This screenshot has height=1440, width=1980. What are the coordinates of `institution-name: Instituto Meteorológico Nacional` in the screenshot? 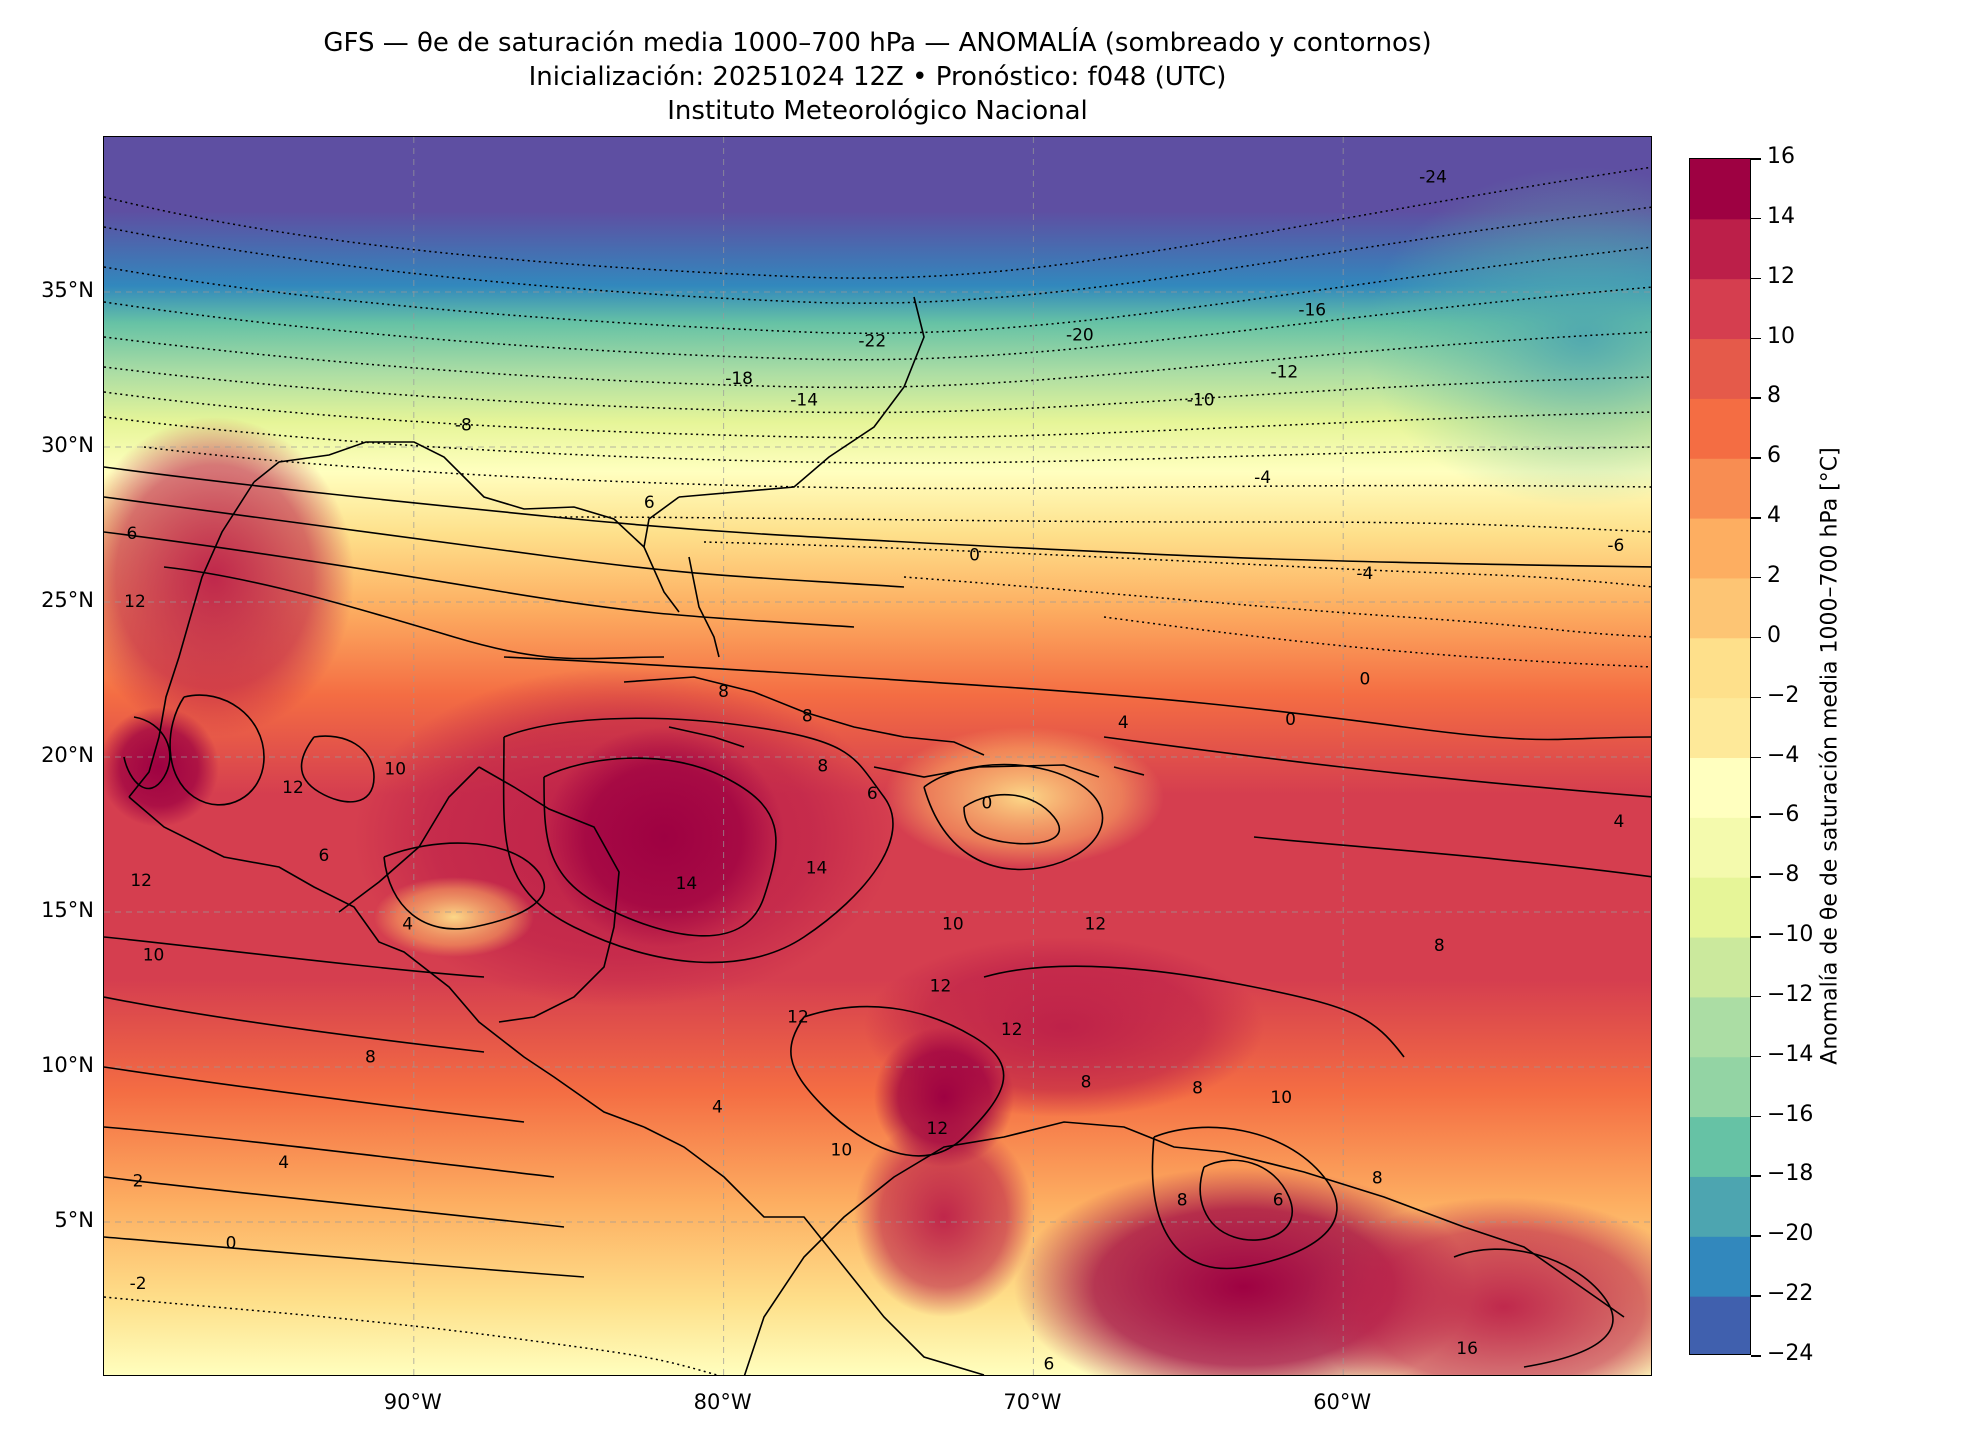 It's located at (877, 111).